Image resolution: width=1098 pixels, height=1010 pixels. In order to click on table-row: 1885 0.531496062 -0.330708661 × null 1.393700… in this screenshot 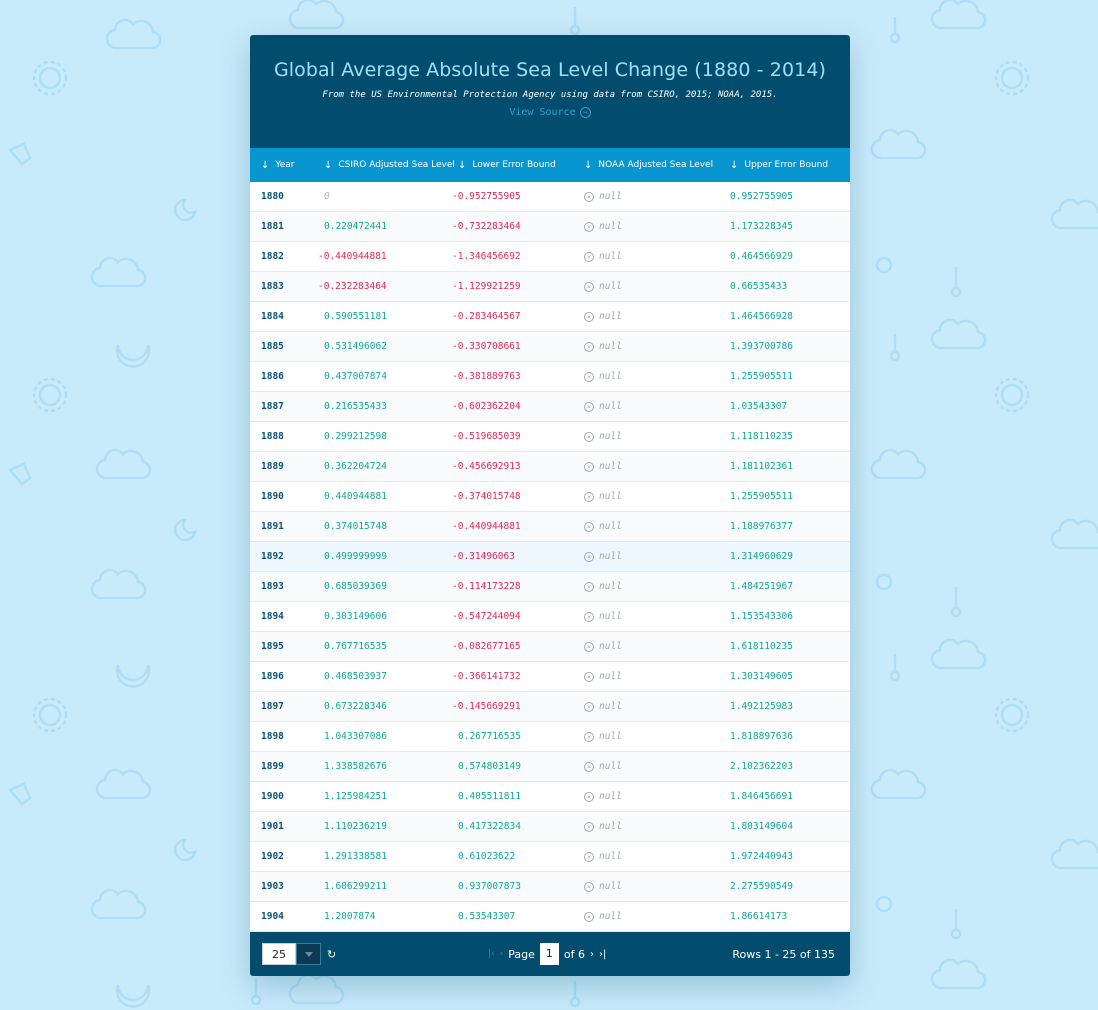, I will do `click(550, 347)`.